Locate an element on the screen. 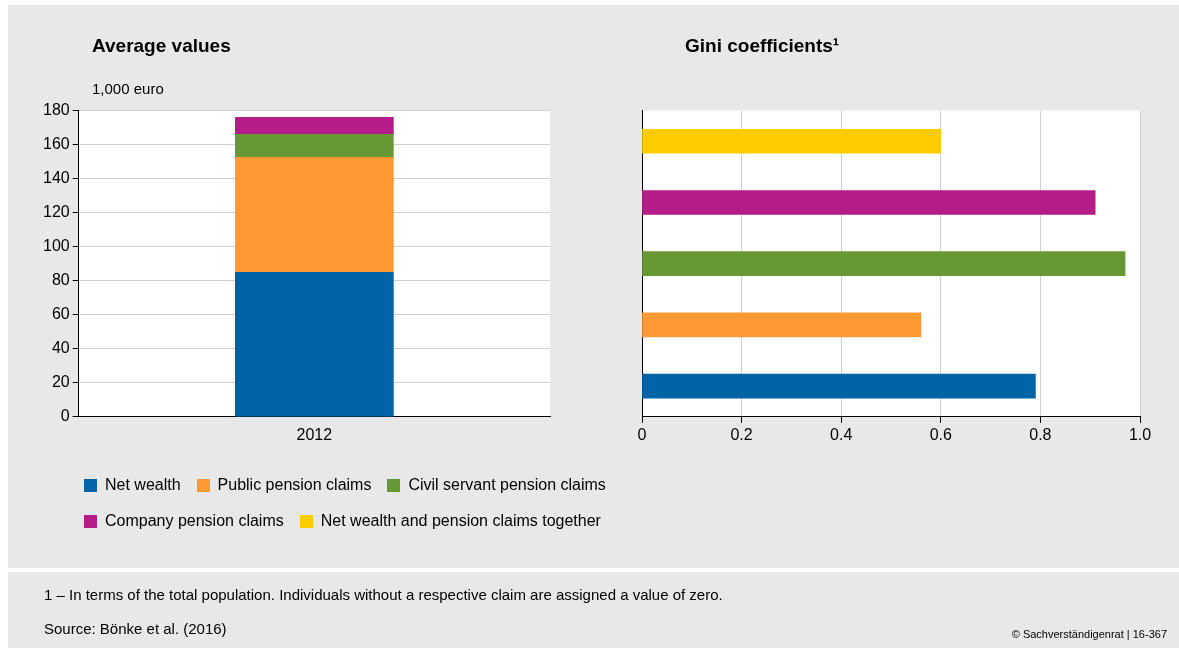 The height and width of the screenshot is (648, 1179). y-tick-label: 40 is located at coordinates (60, 348).